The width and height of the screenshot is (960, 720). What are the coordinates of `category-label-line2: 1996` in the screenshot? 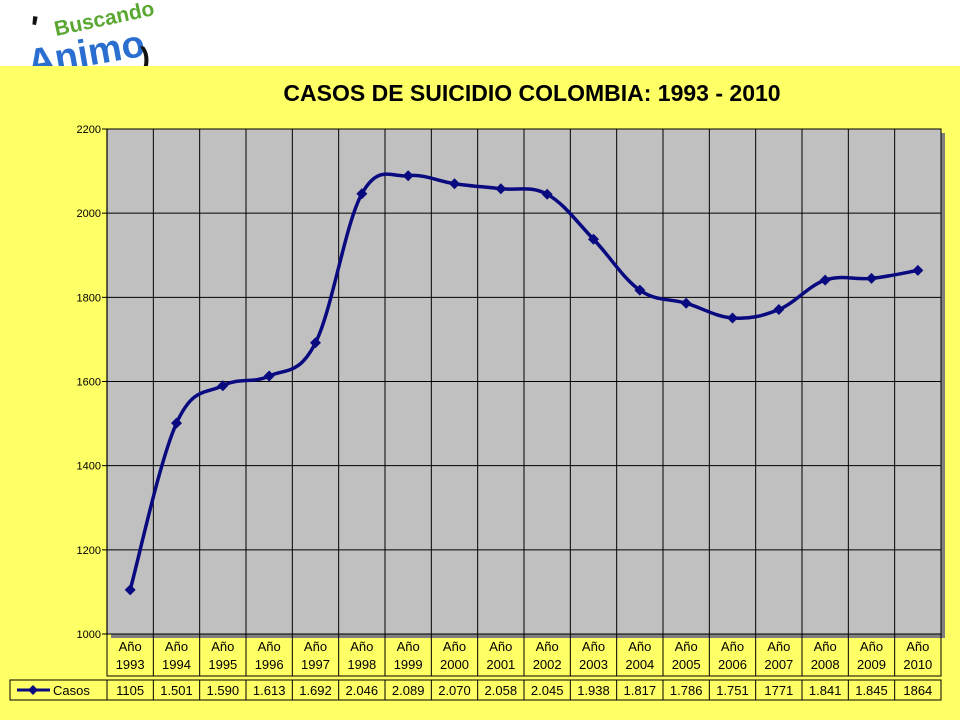 It's located at (269, 664).